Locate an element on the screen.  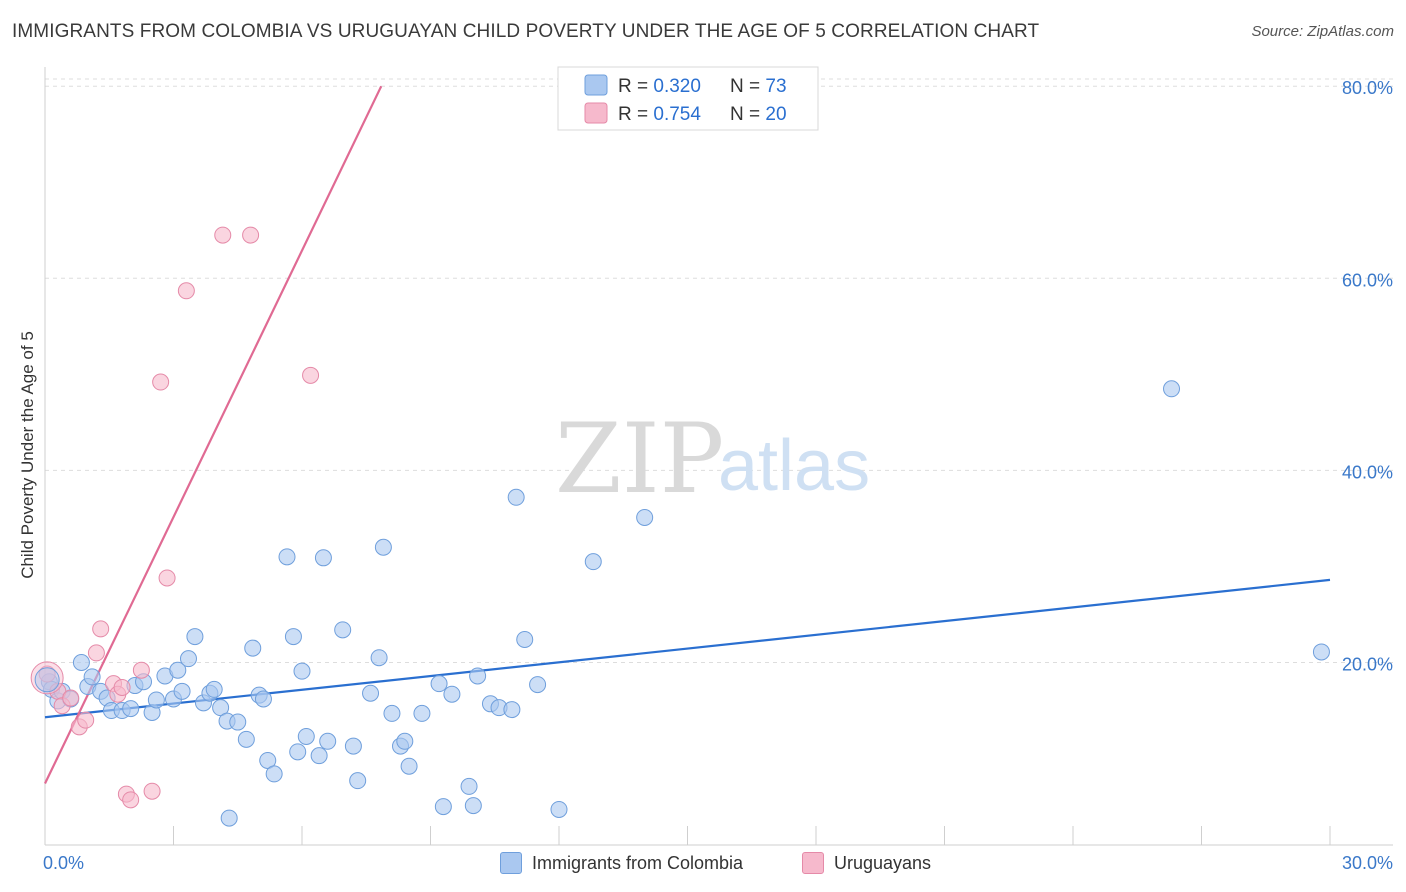
source-credit: Source: ZipAtlas.com is located at coordinates (1322, 31).